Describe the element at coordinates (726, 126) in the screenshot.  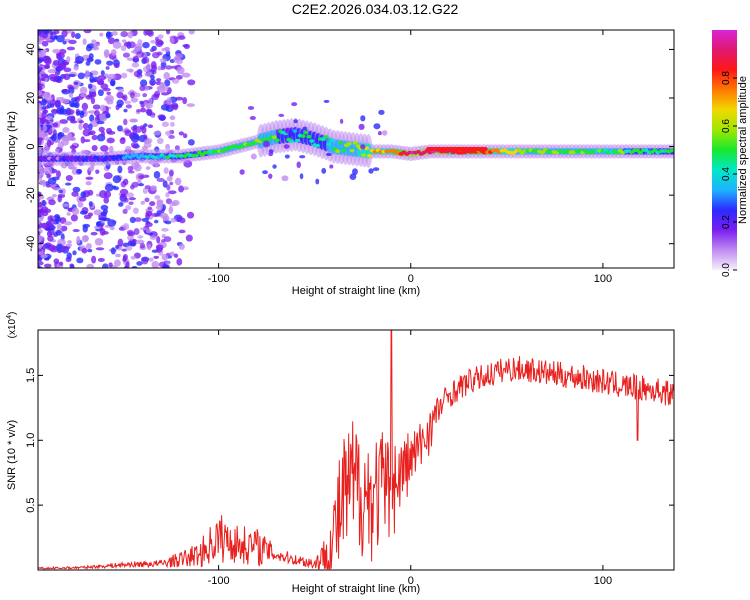
I see `colorbar-tick-label: 0.6` at that location.